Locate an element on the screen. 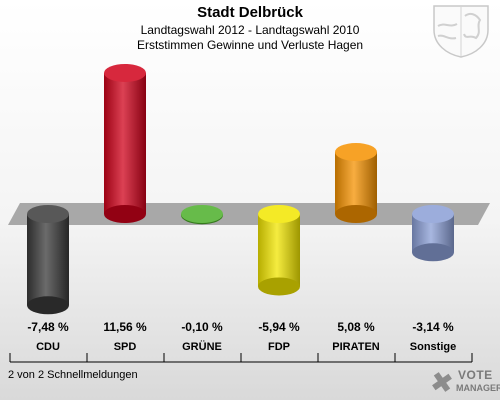  vote-manager-logo-subtext: MANAGER is located at coordinates (478, 388).